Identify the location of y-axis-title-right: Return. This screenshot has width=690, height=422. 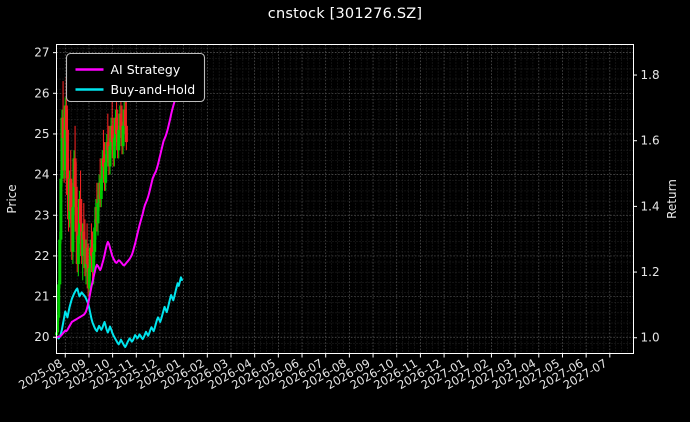
(672, 199).